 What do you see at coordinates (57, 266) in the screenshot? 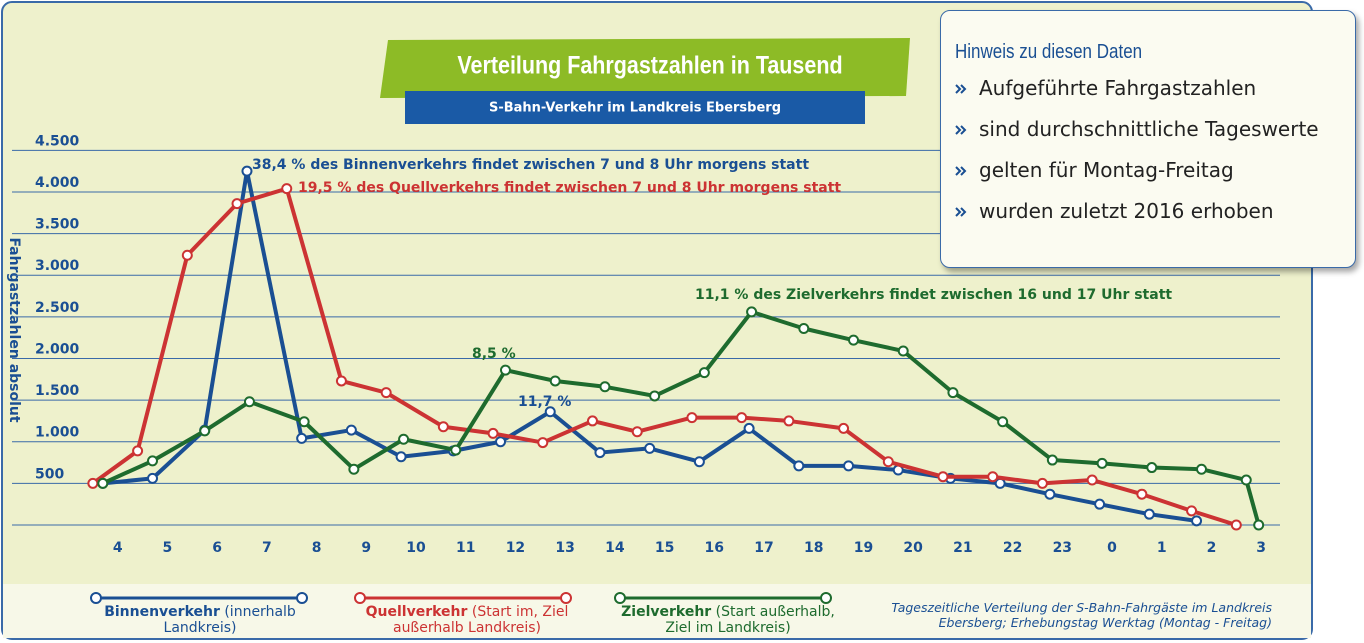
I see `y-tick-label: 3.000` at bounding box center [57, 266].